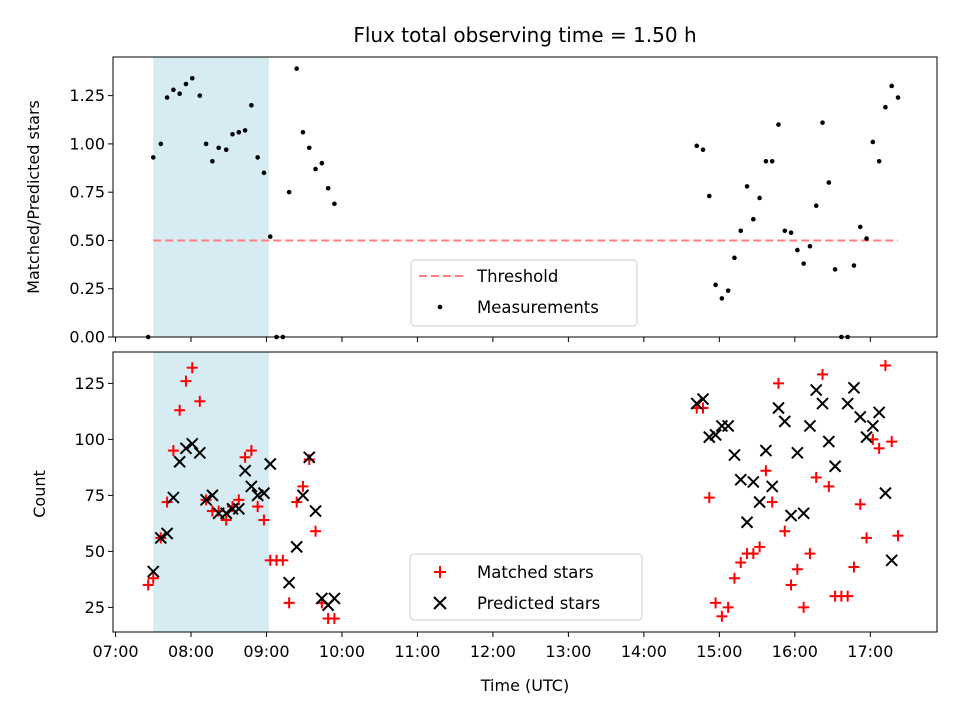 This screenshot has width=960, height=720. Describe the element at coordinates (211, 197) in the screenshot. I see `highlight-span-top` at that location.